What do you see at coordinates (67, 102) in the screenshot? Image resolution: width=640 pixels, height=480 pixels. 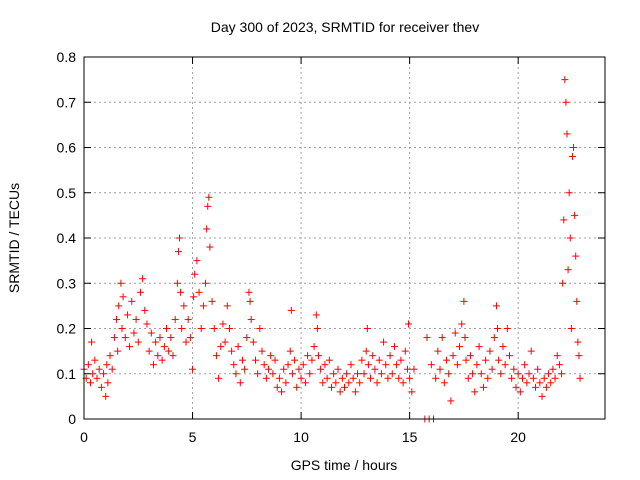 I see `y-tick-label: 0.7` at bounding box center [67, 102].